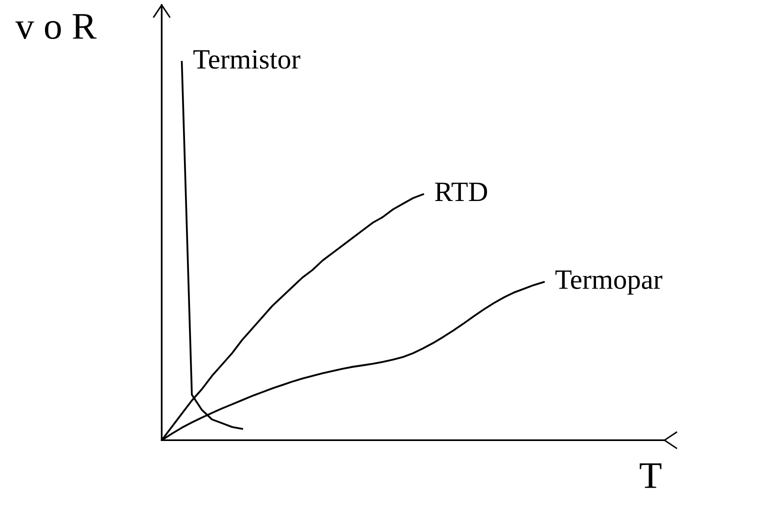 This screenshot has width=770, height=506. I want to click on y-axis-title: v o R, so click(56, 27).